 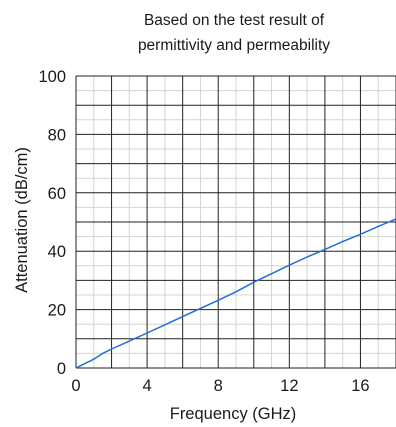 What do you see at coordinates (52, 223) in the screenshot?
I see `y-tick-labels: 0 20 40 60 80 100` at bounding box center [52, 223].